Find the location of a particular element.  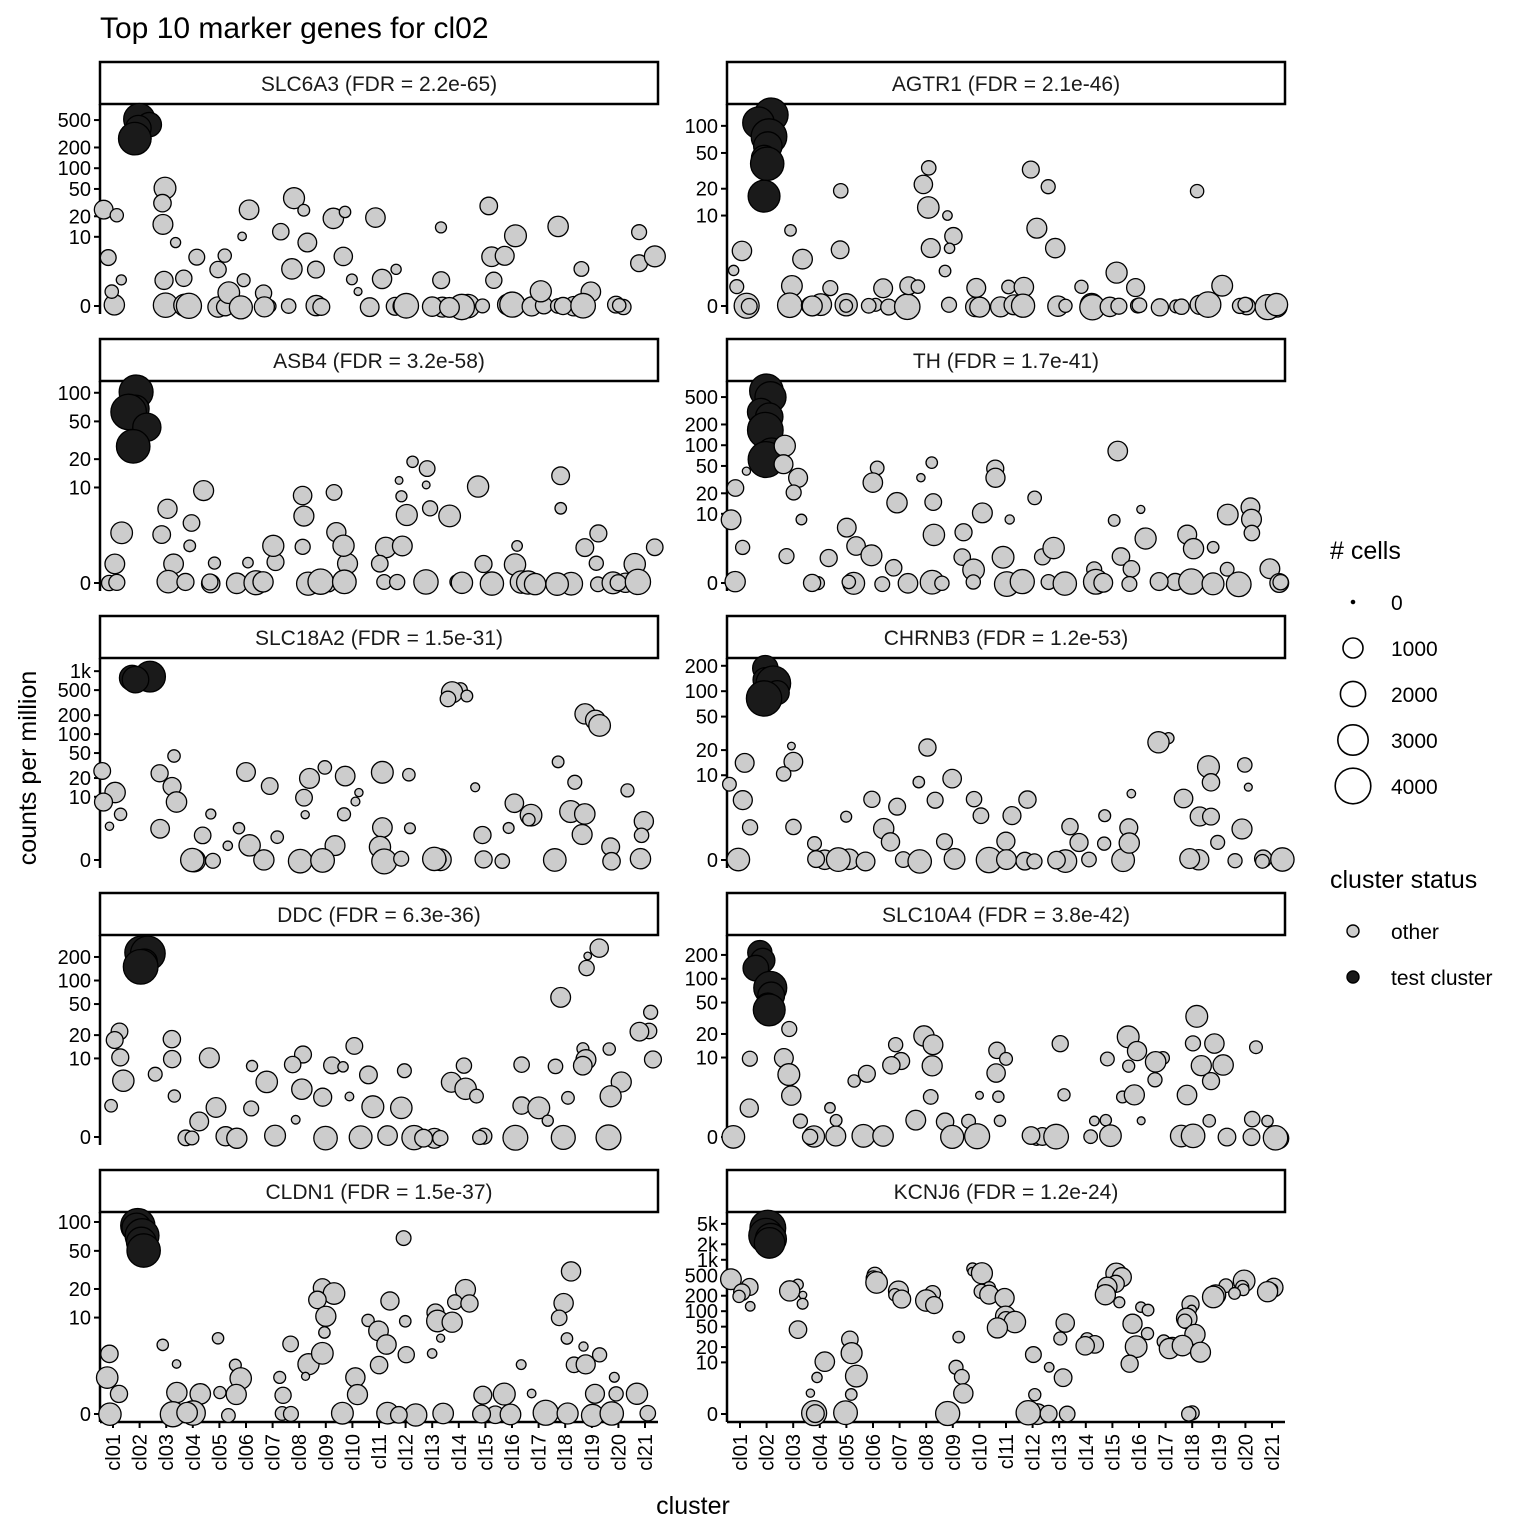

x-tick-label: cl01 is located at coordinates (114, 1452).